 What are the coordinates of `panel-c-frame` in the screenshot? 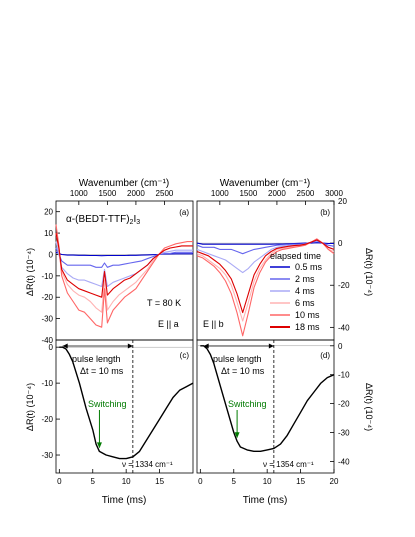 It's located at (124, 406).